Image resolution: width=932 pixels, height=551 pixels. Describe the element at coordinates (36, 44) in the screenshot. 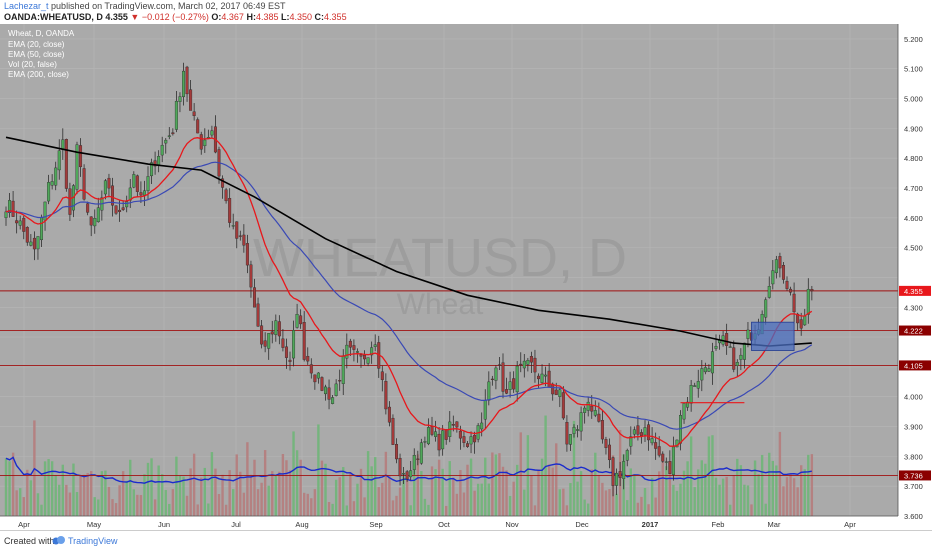

I see `legend-ema20: EMA (20, close)` at that location.